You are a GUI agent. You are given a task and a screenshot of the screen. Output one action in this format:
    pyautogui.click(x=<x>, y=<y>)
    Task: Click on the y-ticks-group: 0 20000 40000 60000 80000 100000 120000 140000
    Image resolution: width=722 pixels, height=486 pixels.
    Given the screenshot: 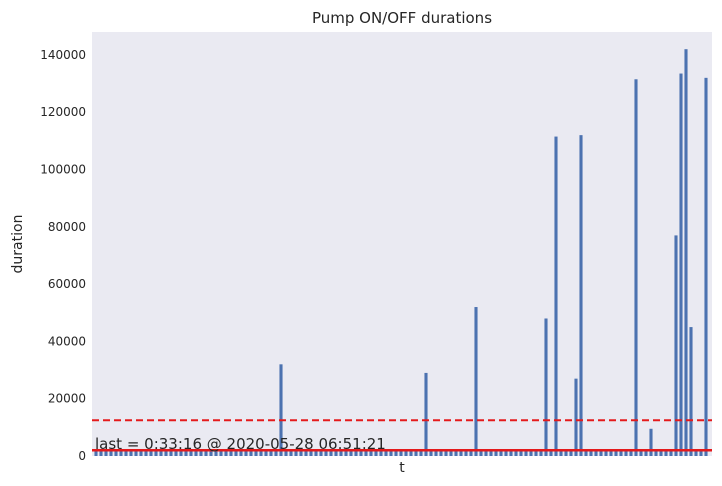 What is the action you would take?
    pyautogui.click(x=63, y=255)
    